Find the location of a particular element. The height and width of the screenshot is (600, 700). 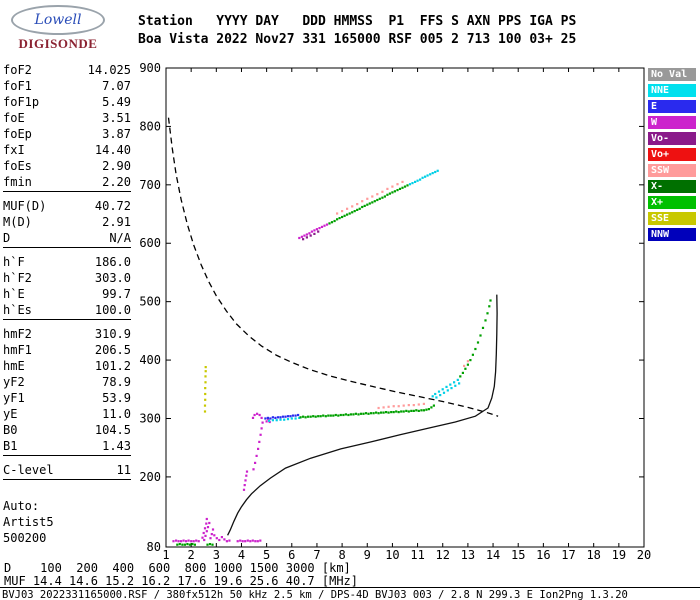

legend-item-x+: X+ is located at coordinates (672, 202).